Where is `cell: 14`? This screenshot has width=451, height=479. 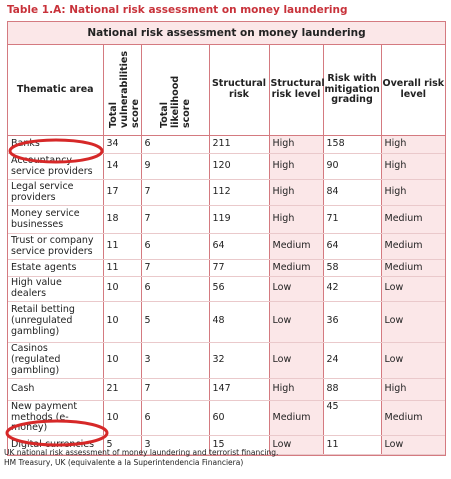
cell: 14 is located at coordinates (121, 166).